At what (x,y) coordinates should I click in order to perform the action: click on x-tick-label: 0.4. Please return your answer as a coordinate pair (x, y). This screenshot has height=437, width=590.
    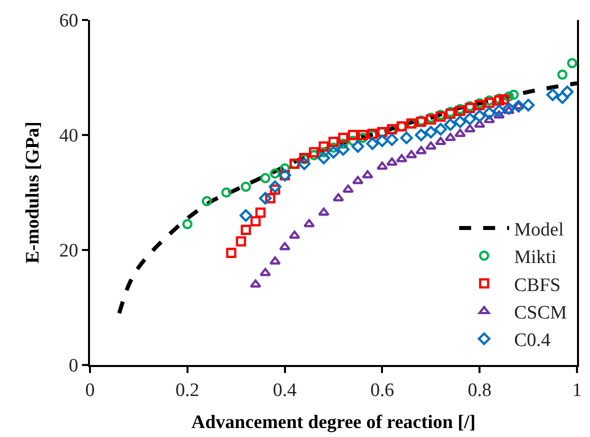
    Looking at the image, I should click on (285, 390).